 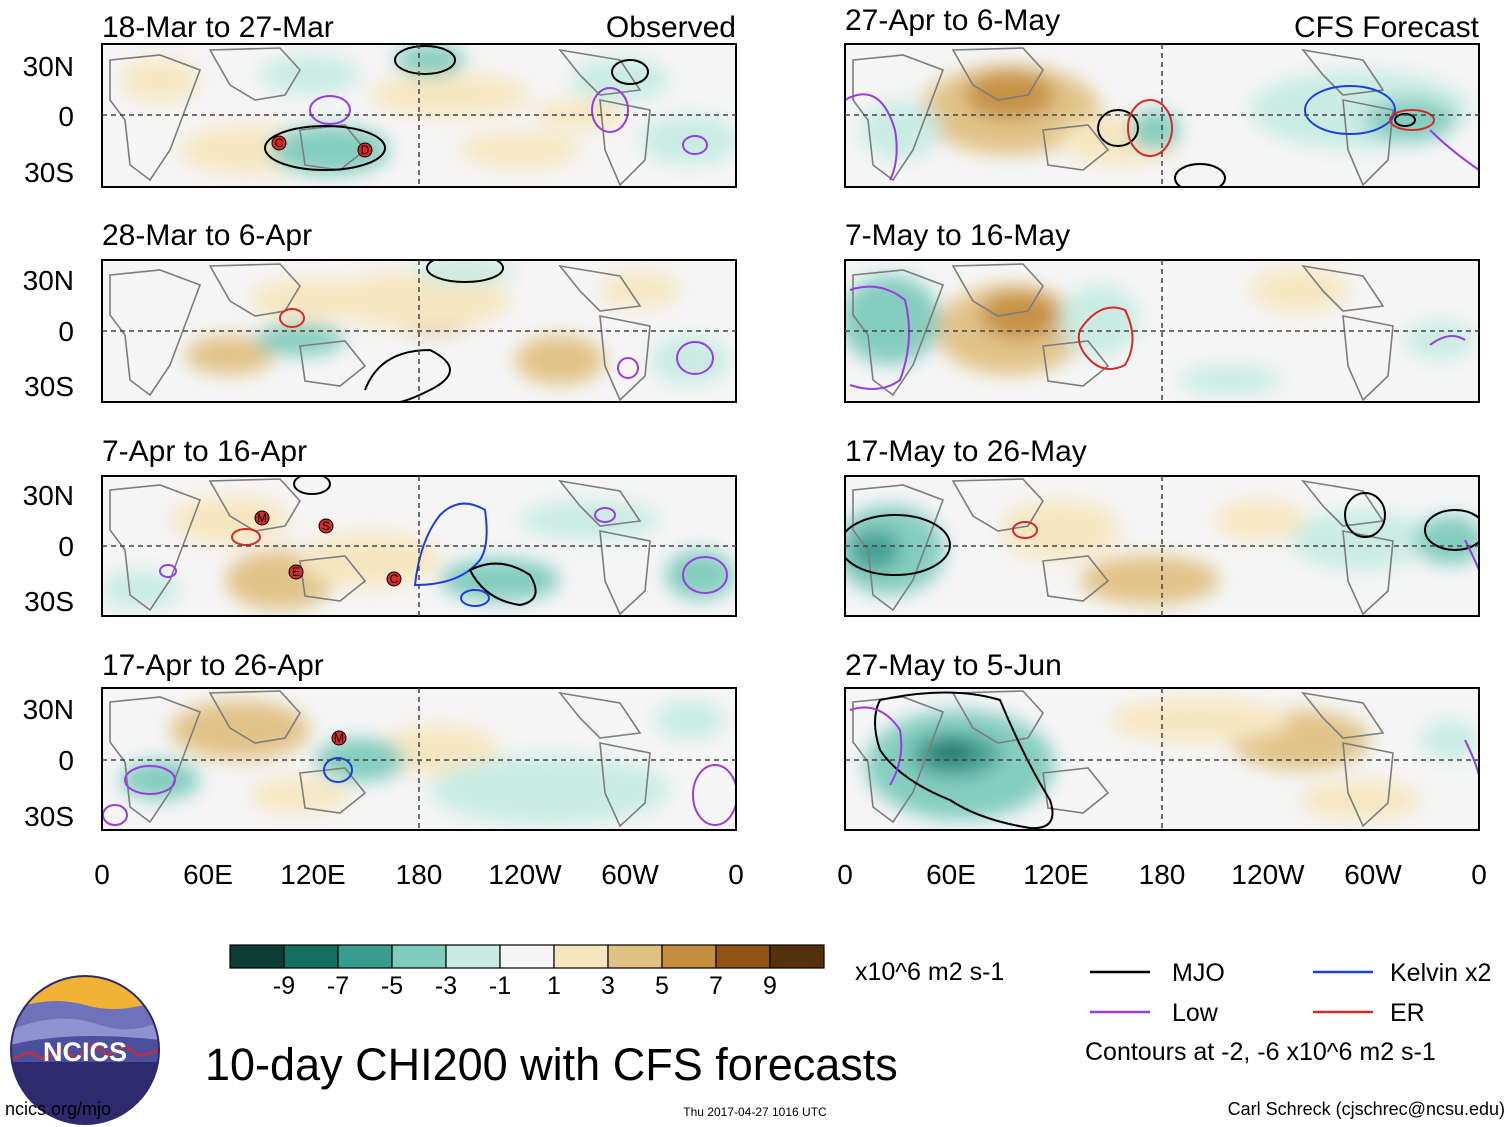 I want to click on lat-axis-p3: 30N 0 30S, so click(x=48, y=548).